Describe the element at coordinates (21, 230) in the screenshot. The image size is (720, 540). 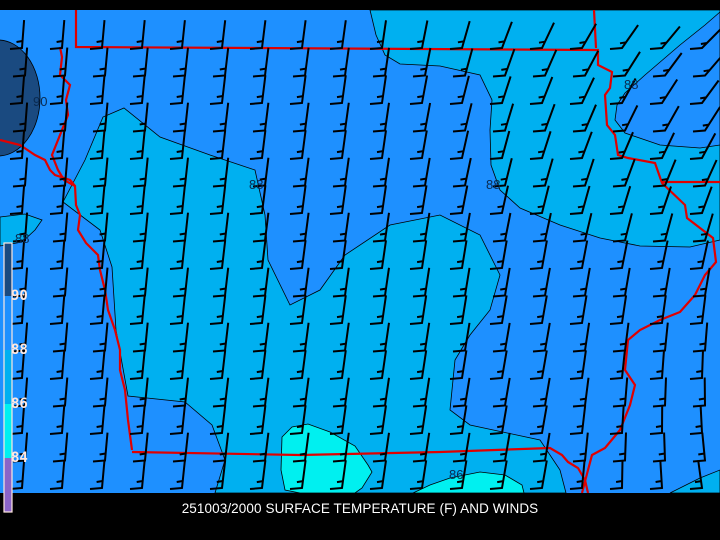
I see `temp-region-86-88-west` at that location.